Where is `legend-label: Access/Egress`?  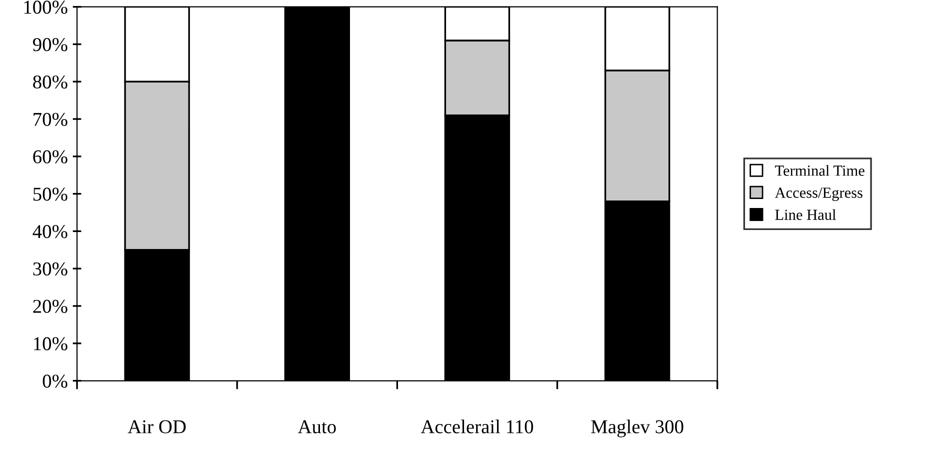 legend-label: Access/Egress is located at coordinates (818, 195).